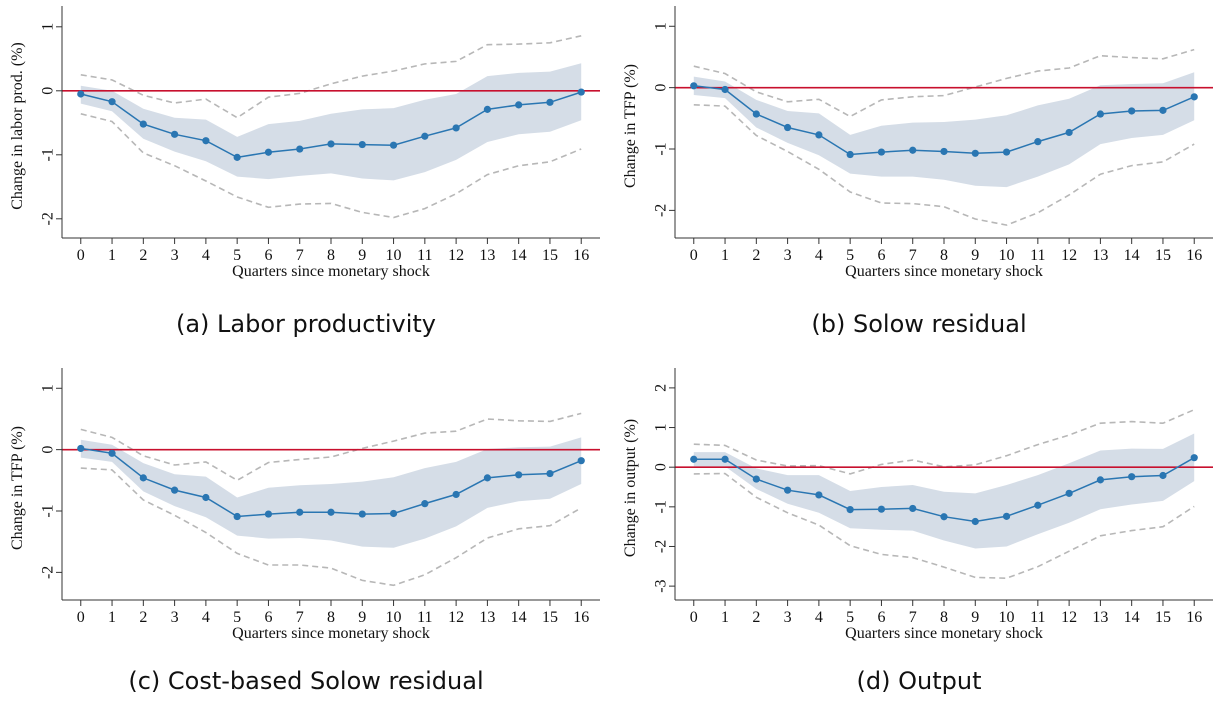 Image resolution: width=1225 pixels, height=723 pixels. Describe the element at coordinates (17, 126) in the screenshot. I see `y-axis-label: Change in labor prod. (%)` at that location.